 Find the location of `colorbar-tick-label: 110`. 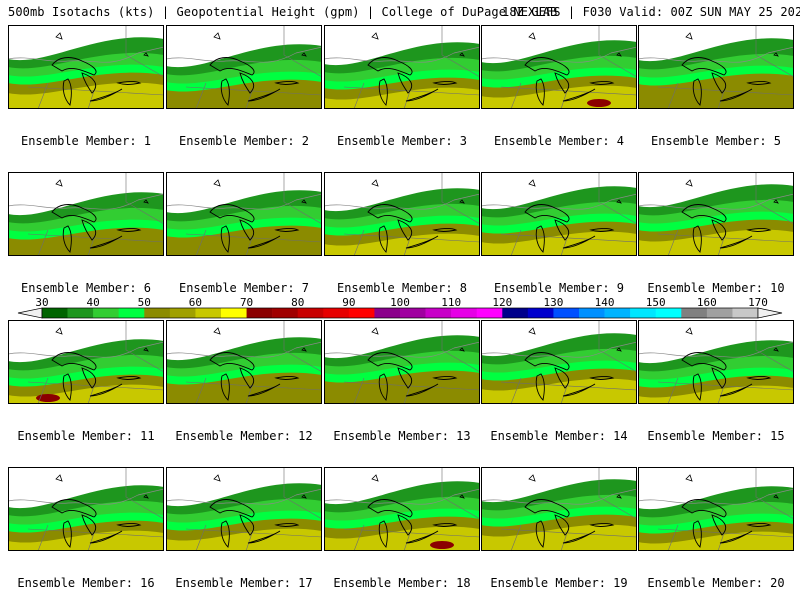

colorbar-tick-label: 110 is located at coordinates (451, 302).